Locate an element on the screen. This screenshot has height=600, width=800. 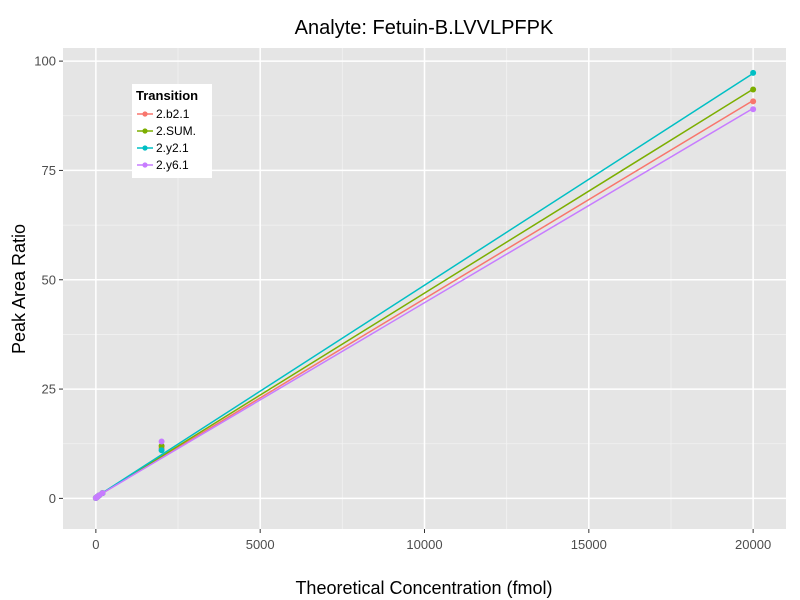
x-tick-label: 10000 is located at coordinates (424, 544).